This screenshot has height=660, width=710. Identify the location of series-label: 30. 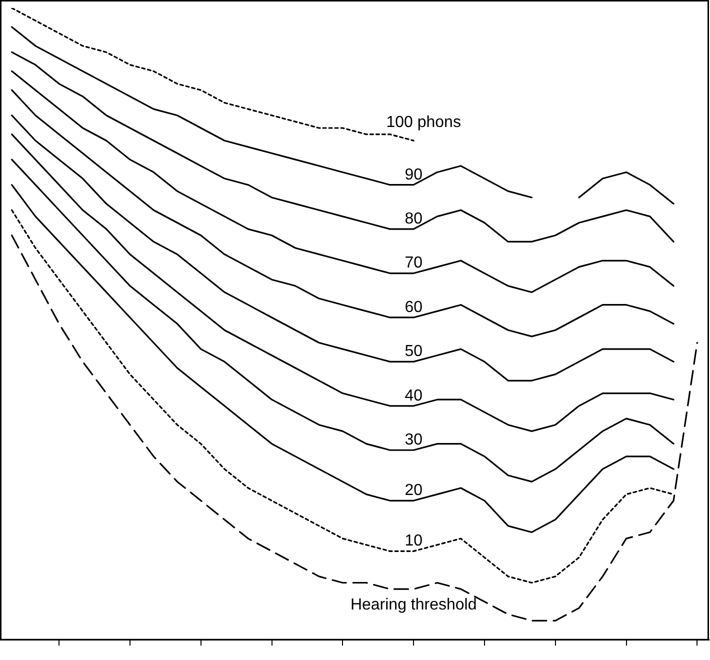
(413, 440).